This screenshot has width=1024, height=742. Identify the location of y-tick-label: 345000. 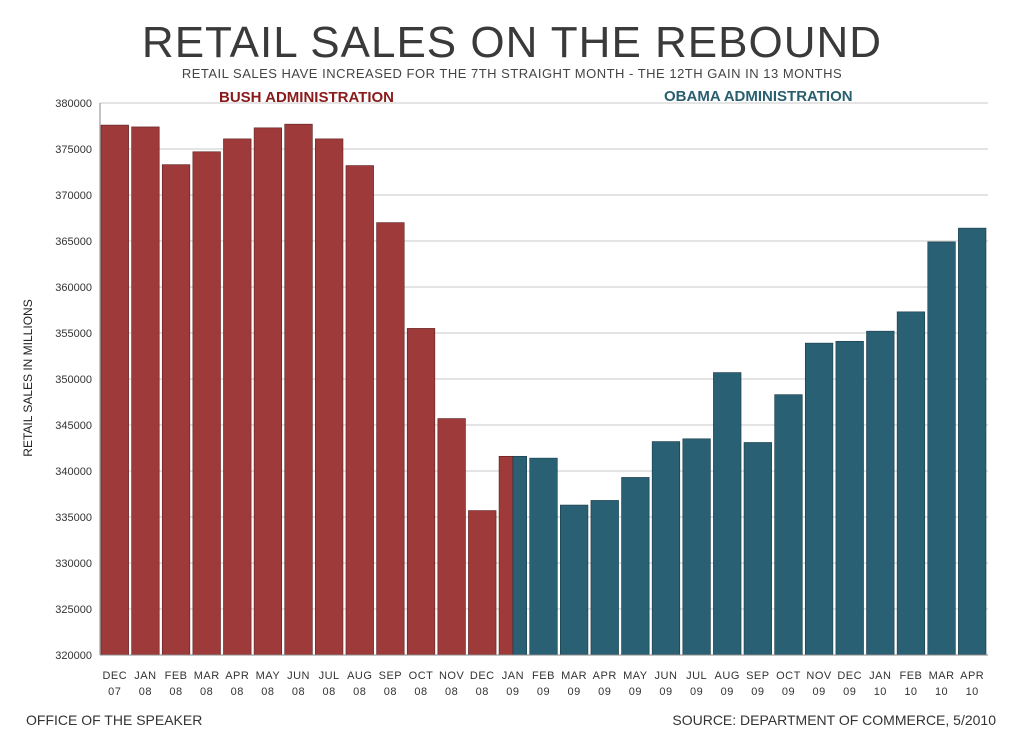
(73, 426).